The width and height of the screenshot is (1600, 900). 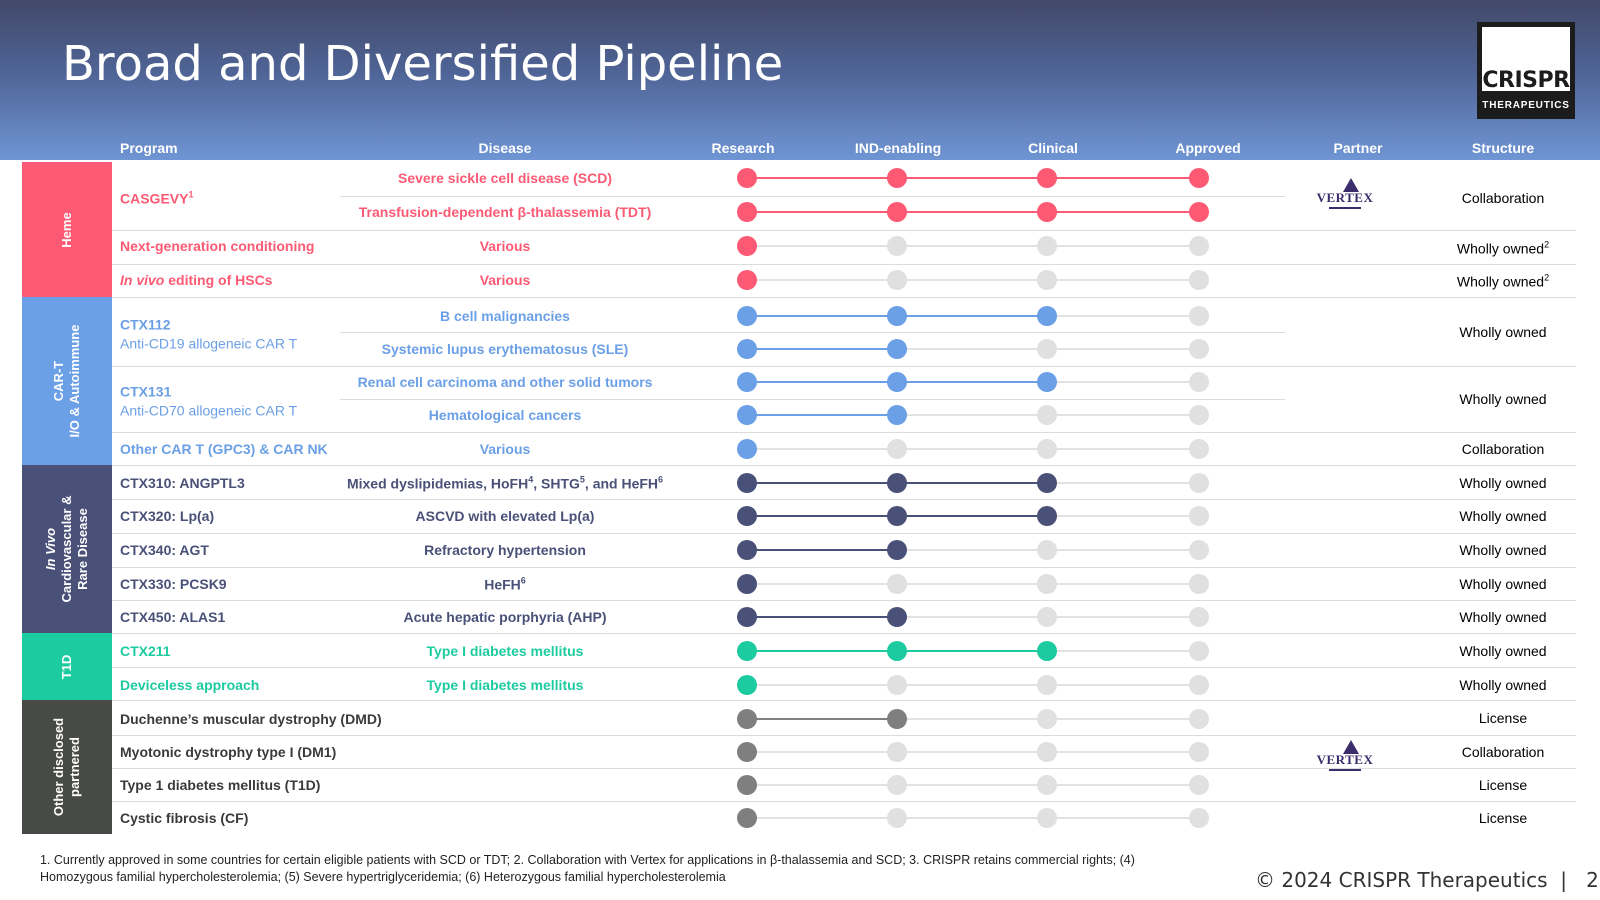 What do you see at coordinates (228, 752) in the screenshot?
I see `program-text: Myotonic dystrophy type I (DM1)` at bounding box center [228, 752].